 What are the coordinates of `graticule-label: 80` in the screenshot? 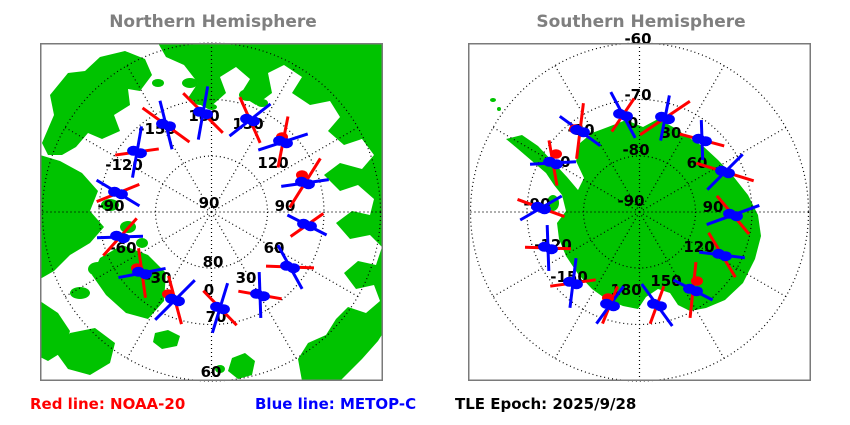 It's located at (213, 262).